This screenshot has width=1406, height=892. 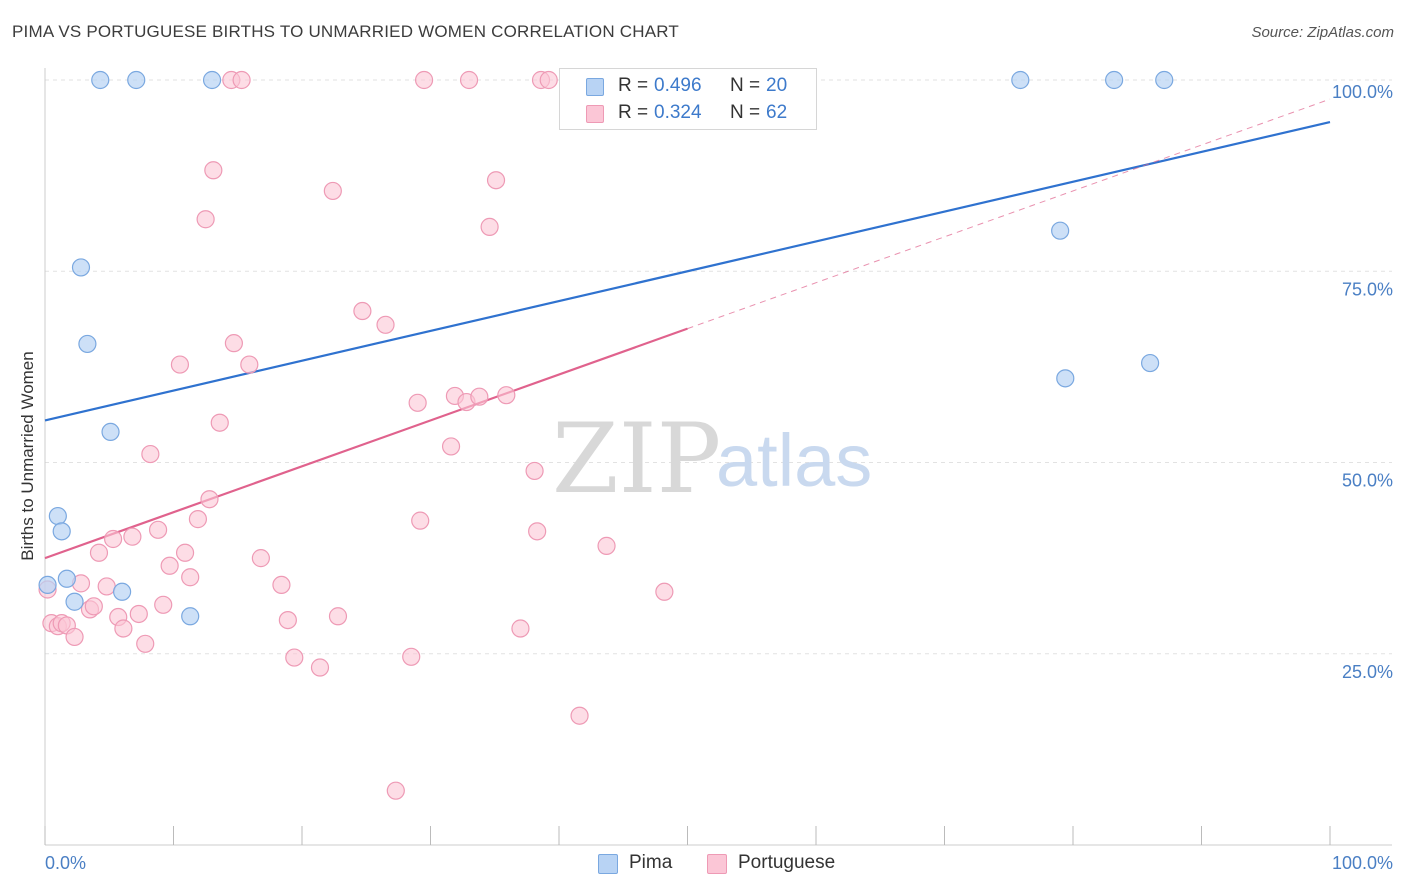 What do you see at coordinates (608, 864) in the screenshot?
I see `pima-legend-swatch` at bounding box center [608, 864].